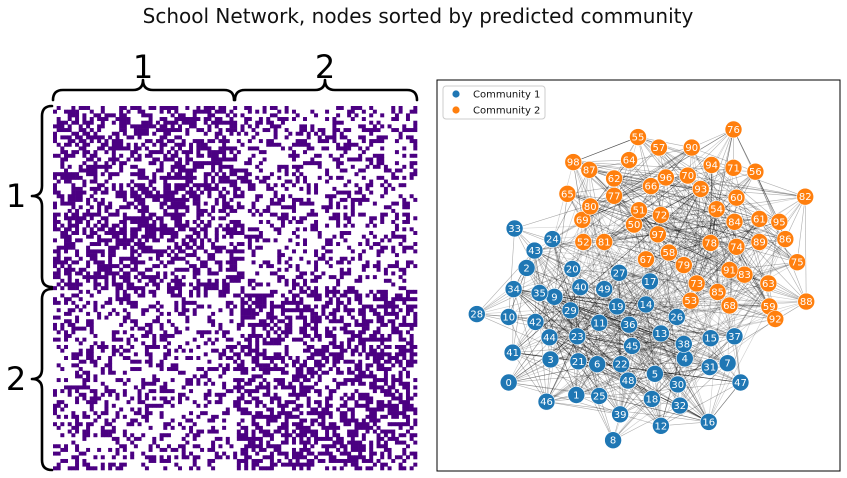  I want to click on node-label-27: 27, so click(619, 273).